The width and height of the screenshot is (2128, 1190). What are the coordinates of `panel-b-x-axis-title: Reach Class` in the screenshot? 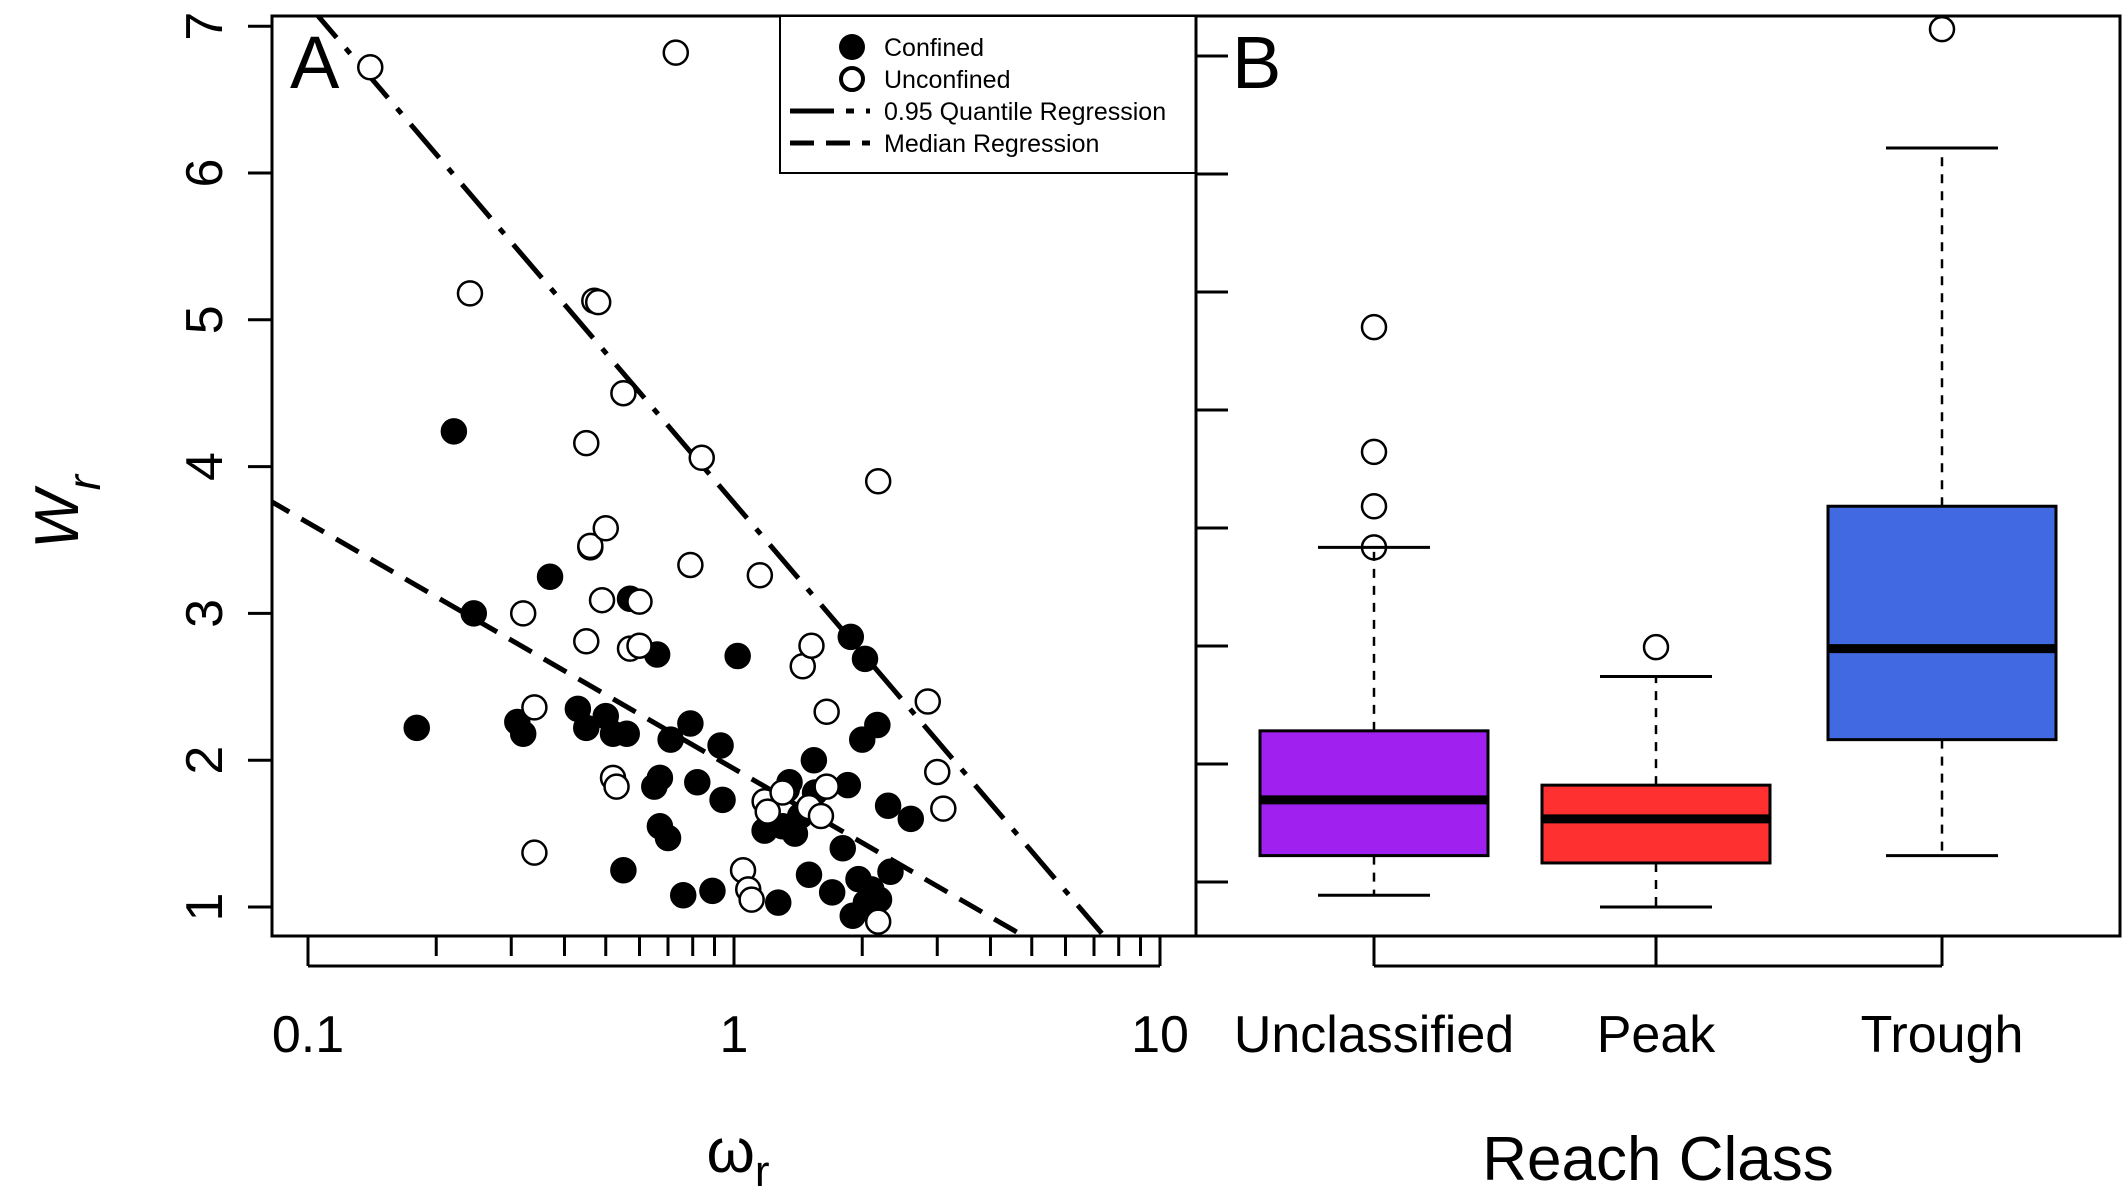 It's located at (1657, 1157).